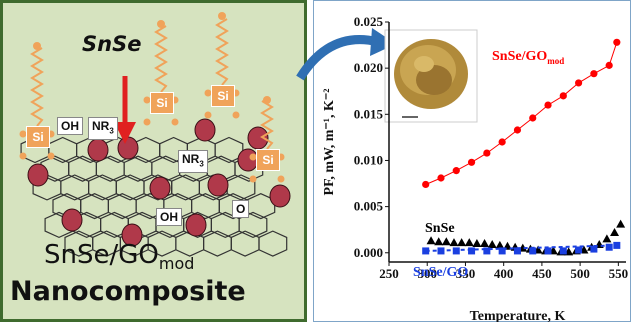 This screenshot has width=631, height=322. What do you see at coordinates (125, 110) in the screenshot?
I see `red-arrow-icon` at bounding box center [125, 110].